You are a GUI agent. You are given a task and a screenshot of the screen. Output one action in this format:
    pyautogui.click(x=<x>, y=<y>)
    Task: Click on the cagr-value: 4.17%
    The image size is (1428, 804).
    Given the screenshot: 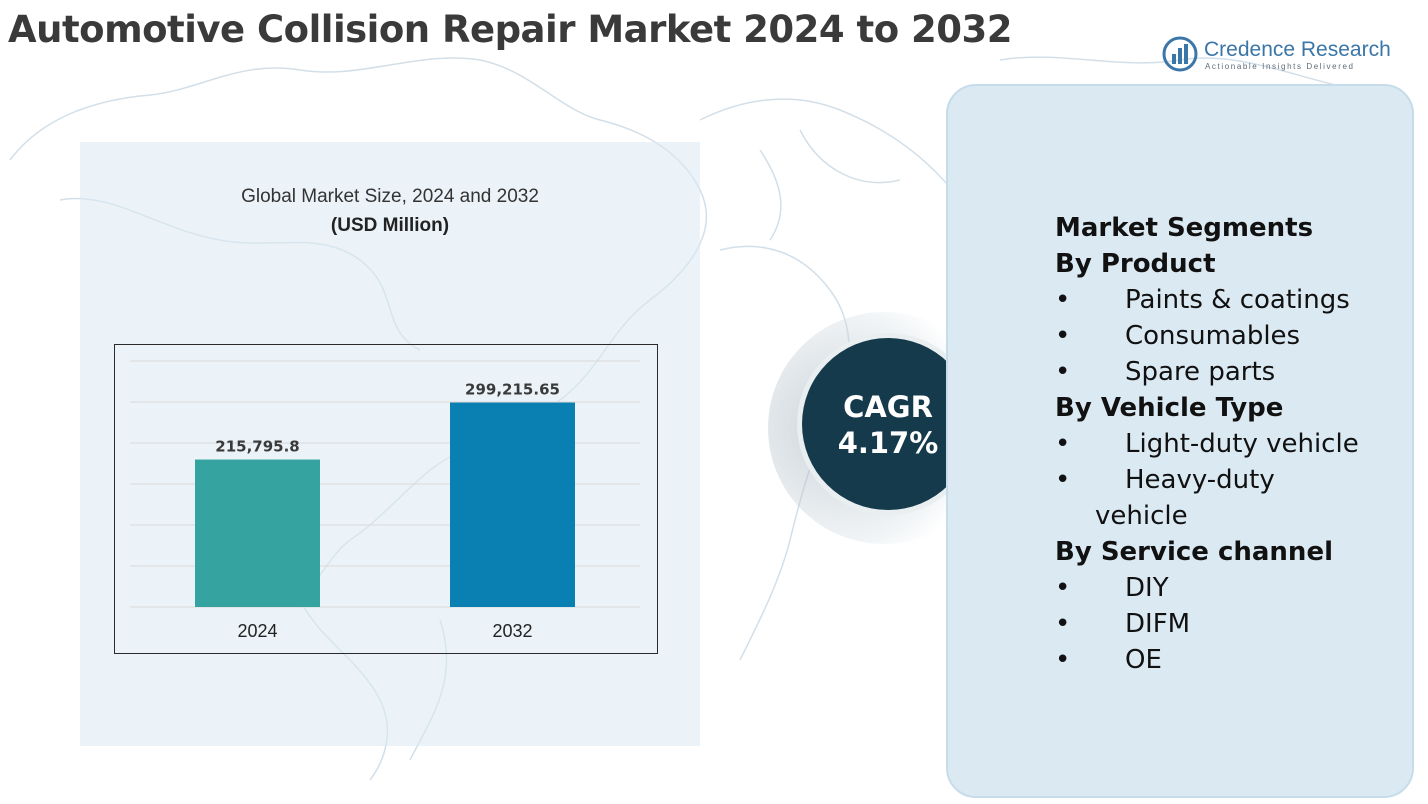 What is the action you would take?
    pyautogui.click(x=888, y=443)
    